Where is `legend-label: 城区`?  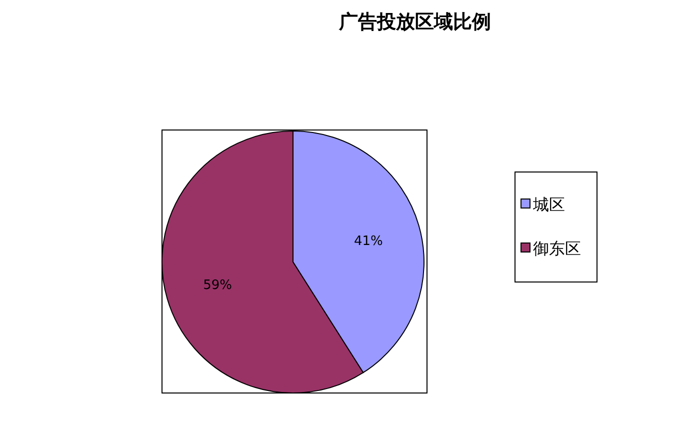 legend-label: 城区 is located at coordinates (548, 204).